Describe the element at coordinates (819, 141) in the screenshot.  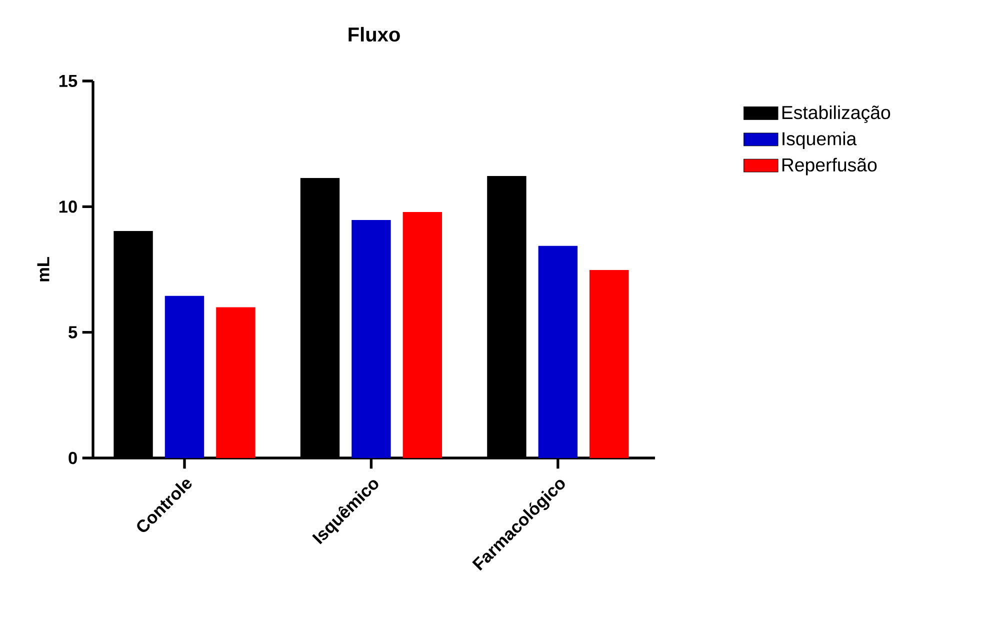
I see `legend-label: Isquemia` at that location.